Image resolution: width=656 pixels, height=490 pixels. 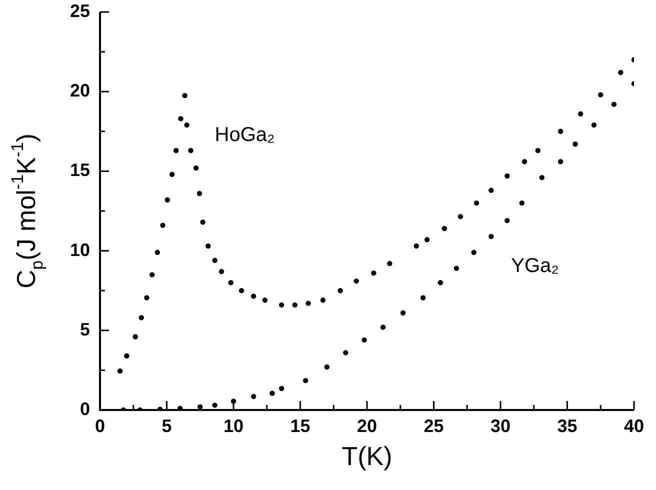 What do you see at coordinates (80, 10) in the screenshot?
I see `y-tick-label: 25` at bounding box center [80, 10].